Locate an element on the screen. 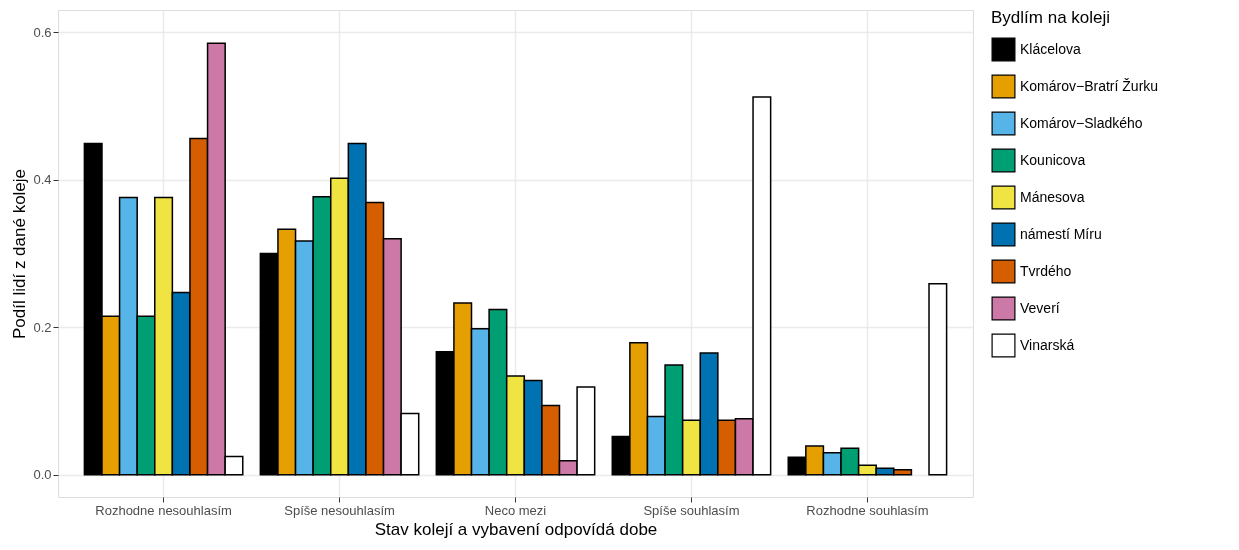 Image resolution: width=1239 pixels, height=550 pixels. legend-label: Veverí is located at coordinates (1040, 307).